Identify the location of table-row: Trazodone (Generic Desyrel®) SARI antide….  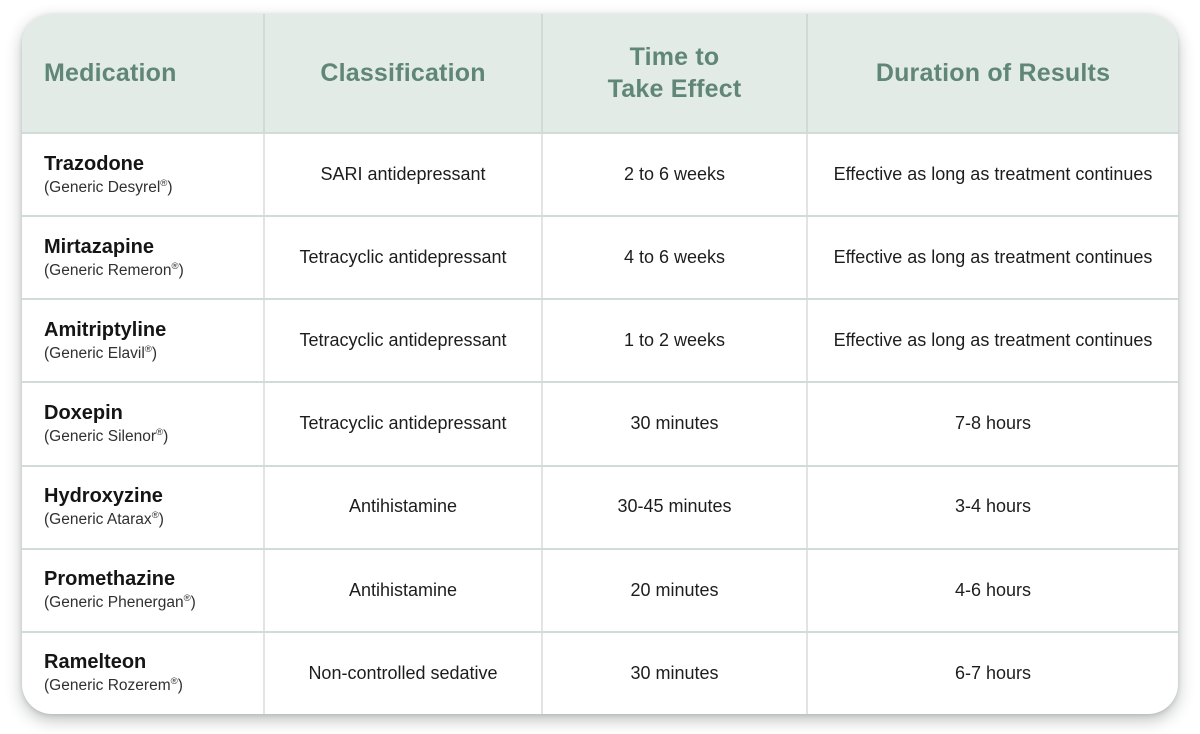
(600, 174).